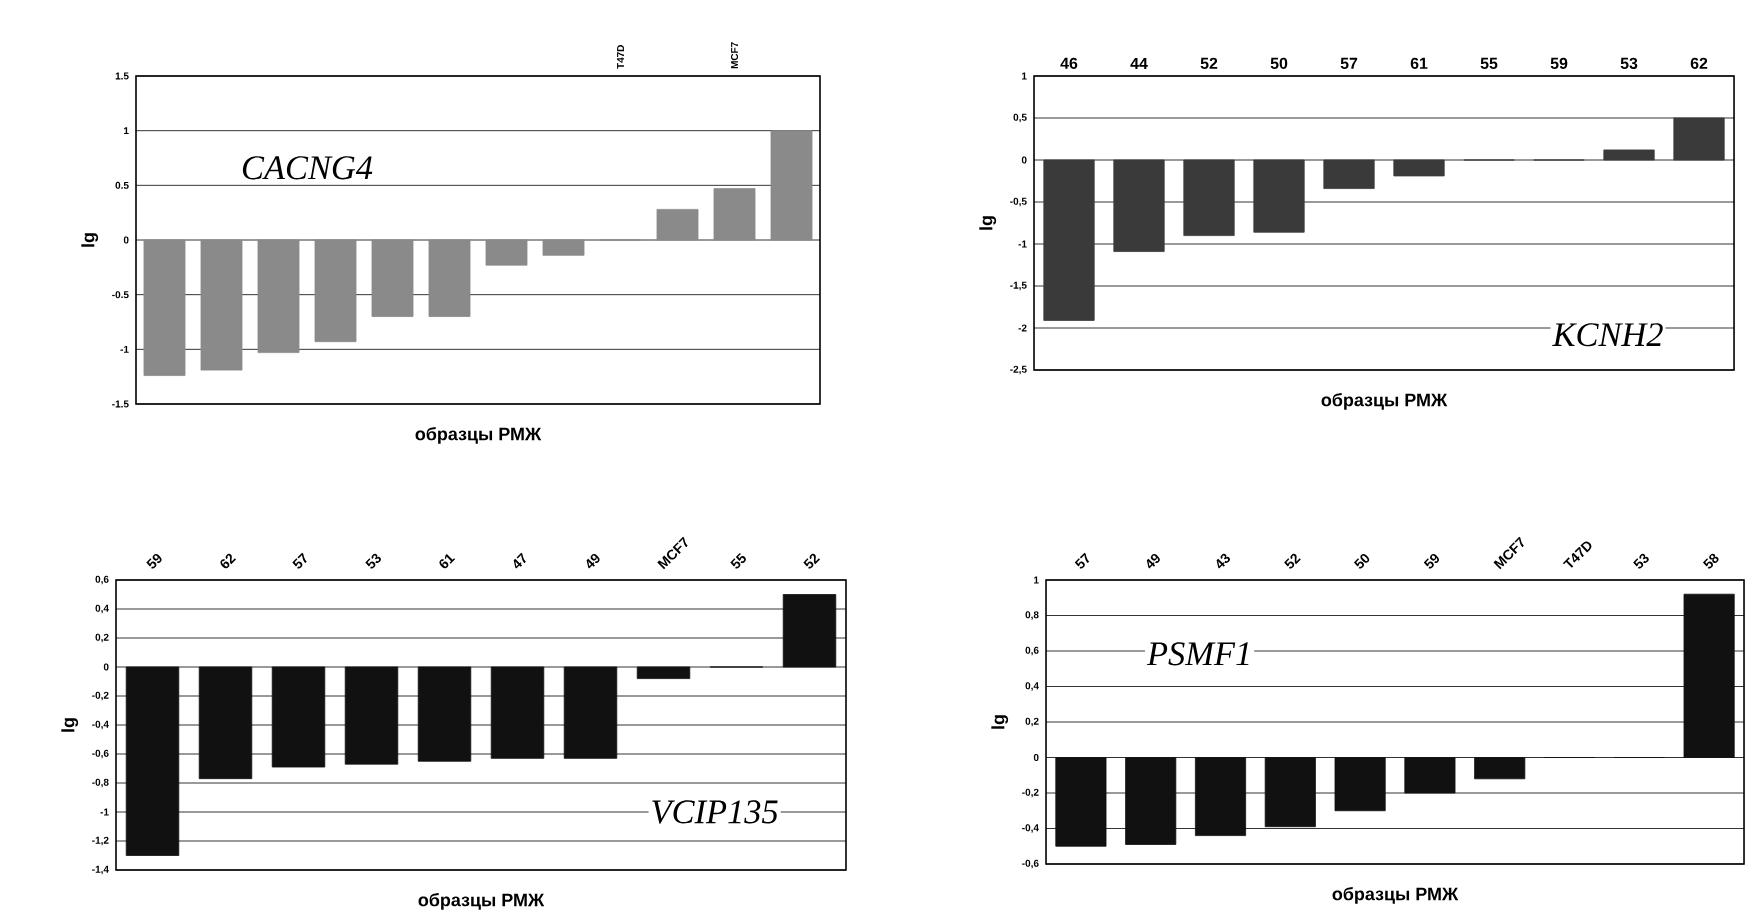 This screenshot has width=1754, height=916. Describe the element at coordinates (715, 812) in the screenshot. I see `annotation: VCIP135` at that location.